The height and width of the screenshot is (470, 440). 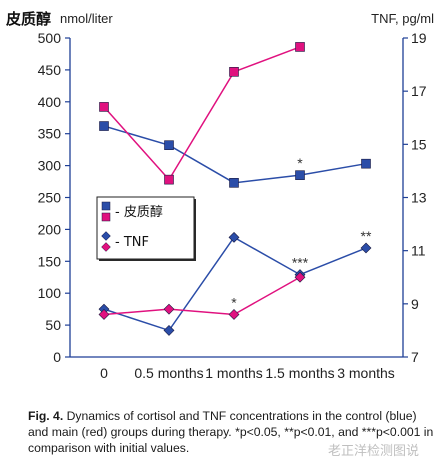 I want to click on left-tick-label: 350, so click(x=50, y=134).